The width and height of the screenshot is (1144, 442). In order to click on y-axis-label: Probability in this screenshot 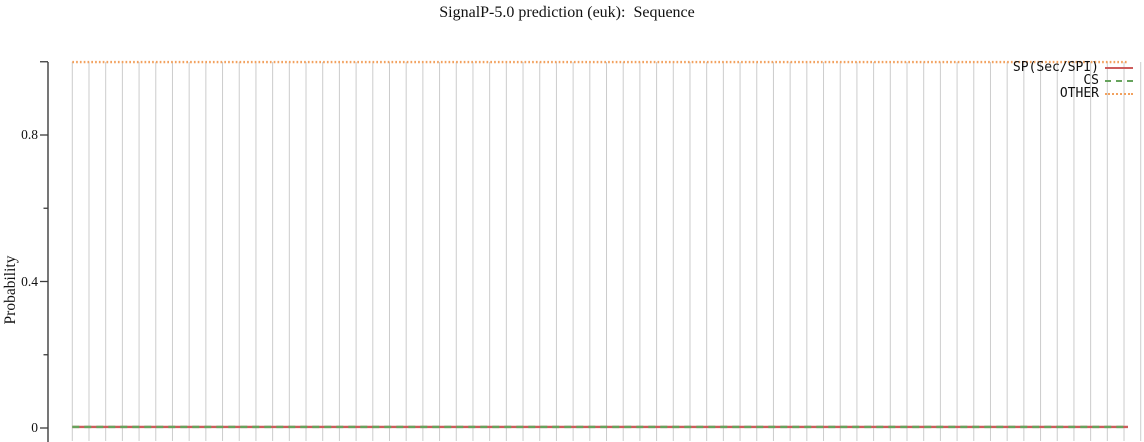, I will do `click(10, 290)`.